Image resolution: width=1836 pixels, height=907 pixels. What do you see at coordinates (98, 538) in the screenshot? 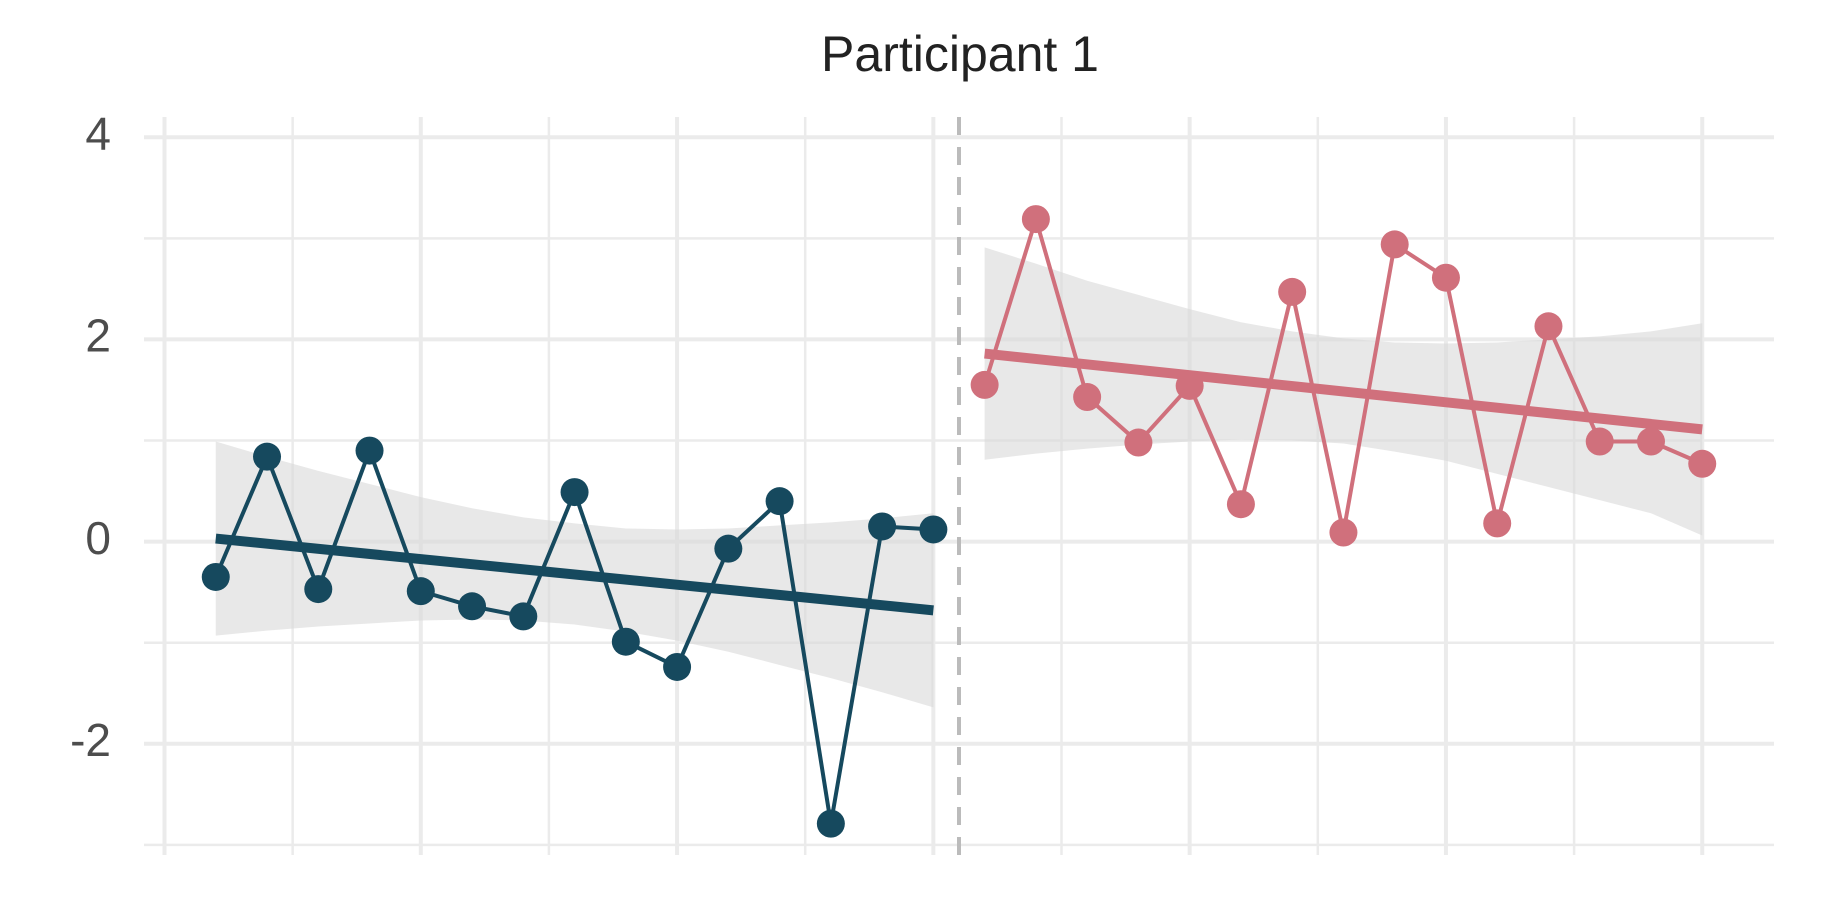
I see `y-tick-label: 0` at bounding box center [98, 538].